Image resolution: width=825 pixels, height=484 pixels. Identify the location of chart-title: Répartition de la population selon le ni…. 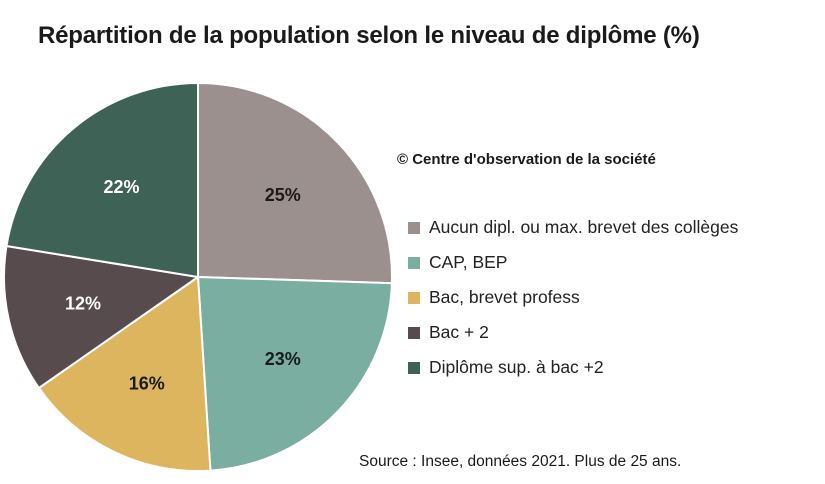
(369, 35).